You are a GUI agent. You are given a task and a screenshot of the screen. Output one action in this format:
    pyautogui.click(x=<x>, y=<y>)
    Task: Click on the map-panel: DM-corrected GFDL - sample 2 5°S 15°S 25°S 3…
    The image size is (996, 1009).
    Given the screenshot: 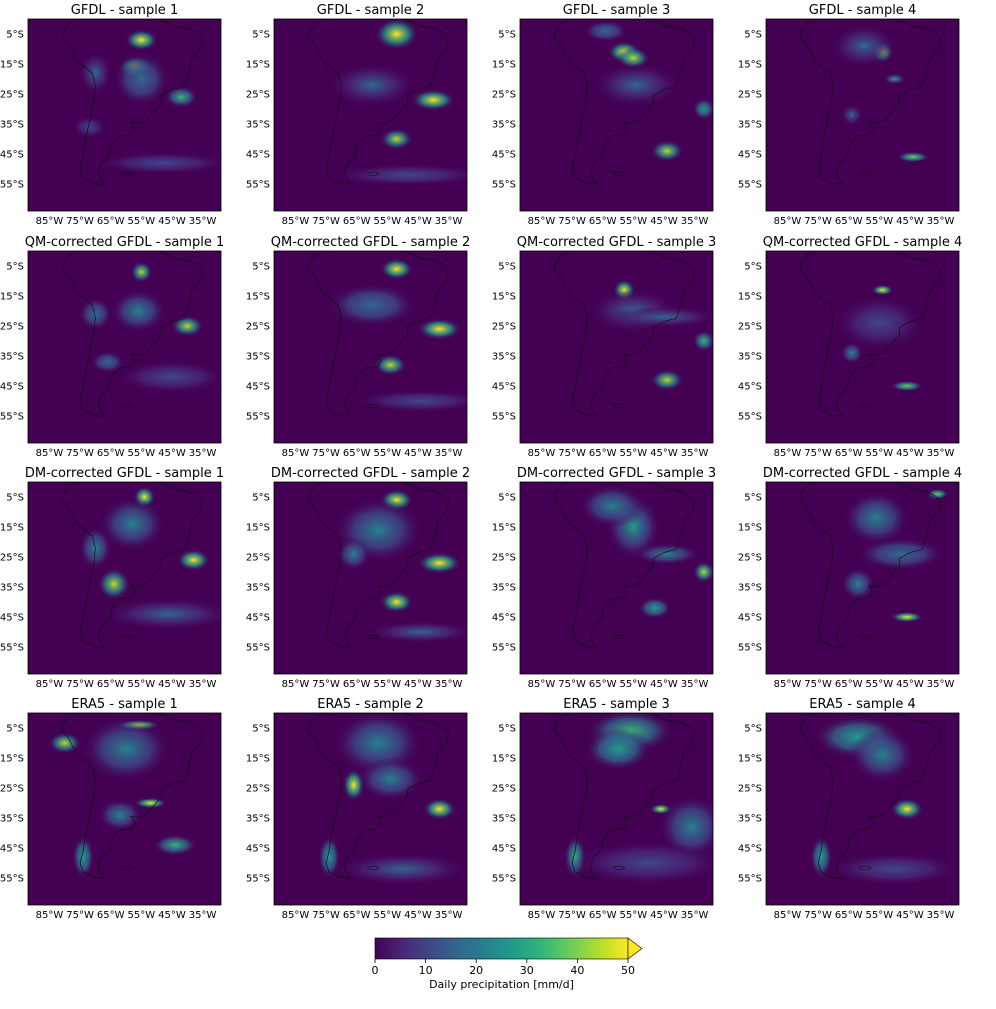 What is the action you would take?
    pyautogui.click(x=358, y=578)
    